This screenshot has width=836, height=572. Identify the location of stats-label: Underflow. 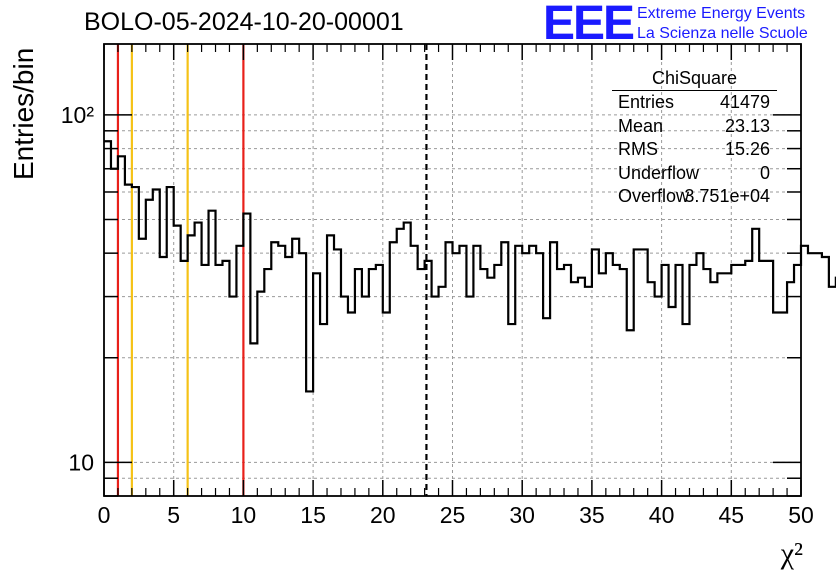
(659, 172).